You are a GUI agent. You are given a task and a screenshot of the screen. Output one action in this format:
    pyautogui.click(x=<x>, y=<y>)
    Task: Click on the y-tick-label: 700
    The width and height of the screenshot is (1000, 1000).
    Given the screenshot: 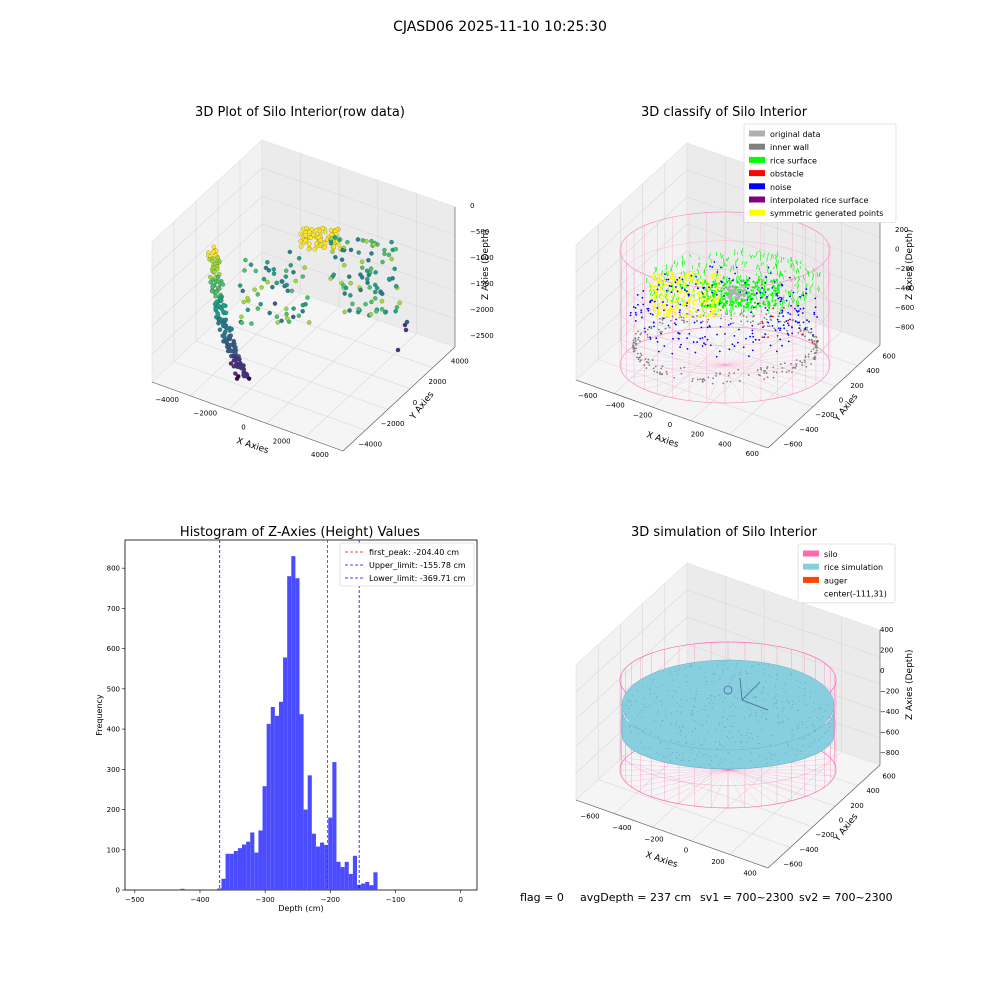 What is the action you would take?
    pyautogui.click(x=113, y=609)
    